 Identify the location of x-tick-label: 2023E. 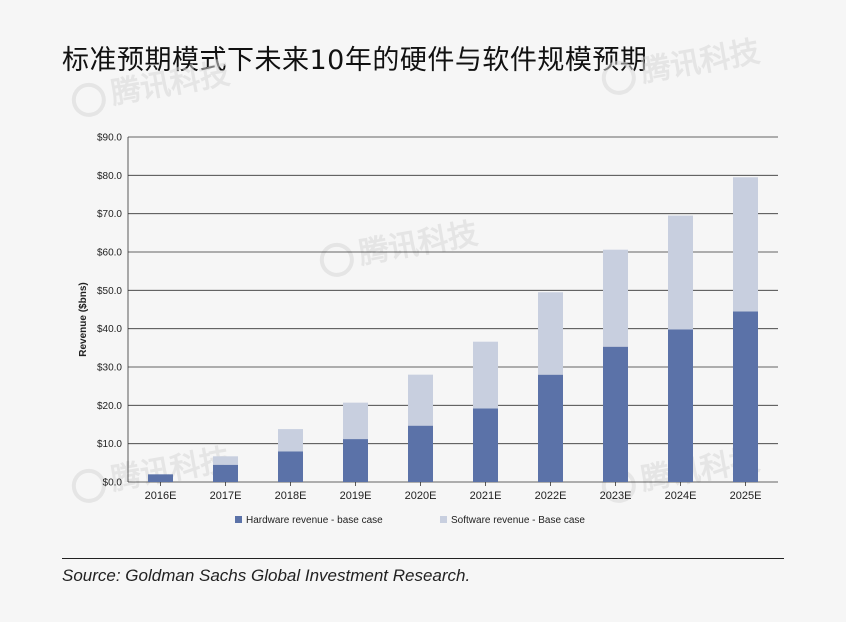
(616, 496).